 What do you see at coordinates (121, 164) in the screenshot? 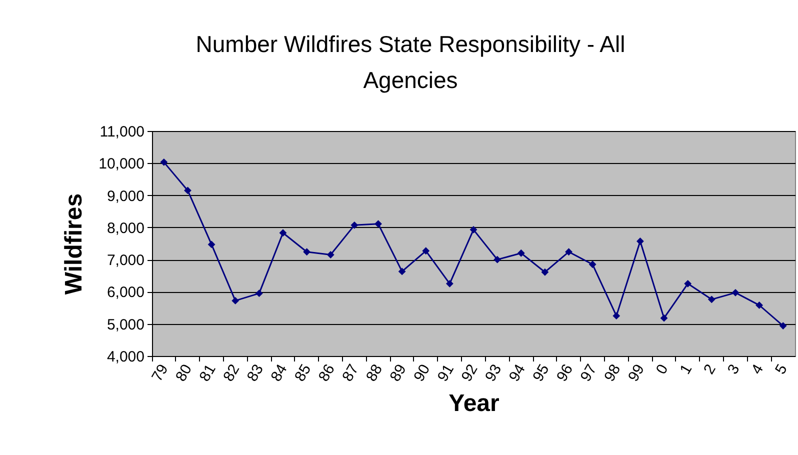
I see `y-tick-label: 10,000` at bounding box center [121, 164].